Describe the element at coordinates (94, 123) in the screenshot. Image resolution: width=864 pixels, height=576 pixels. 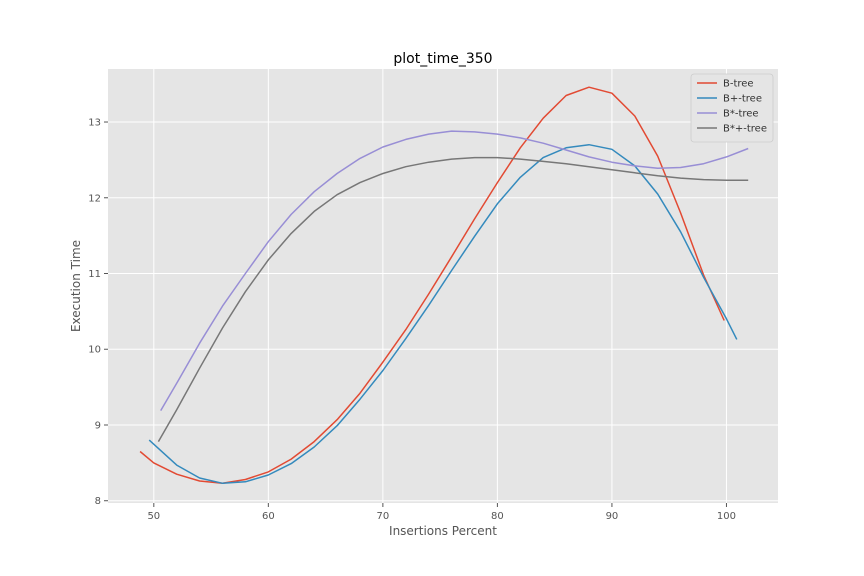
I see `y-tick-label: 13` at that location.